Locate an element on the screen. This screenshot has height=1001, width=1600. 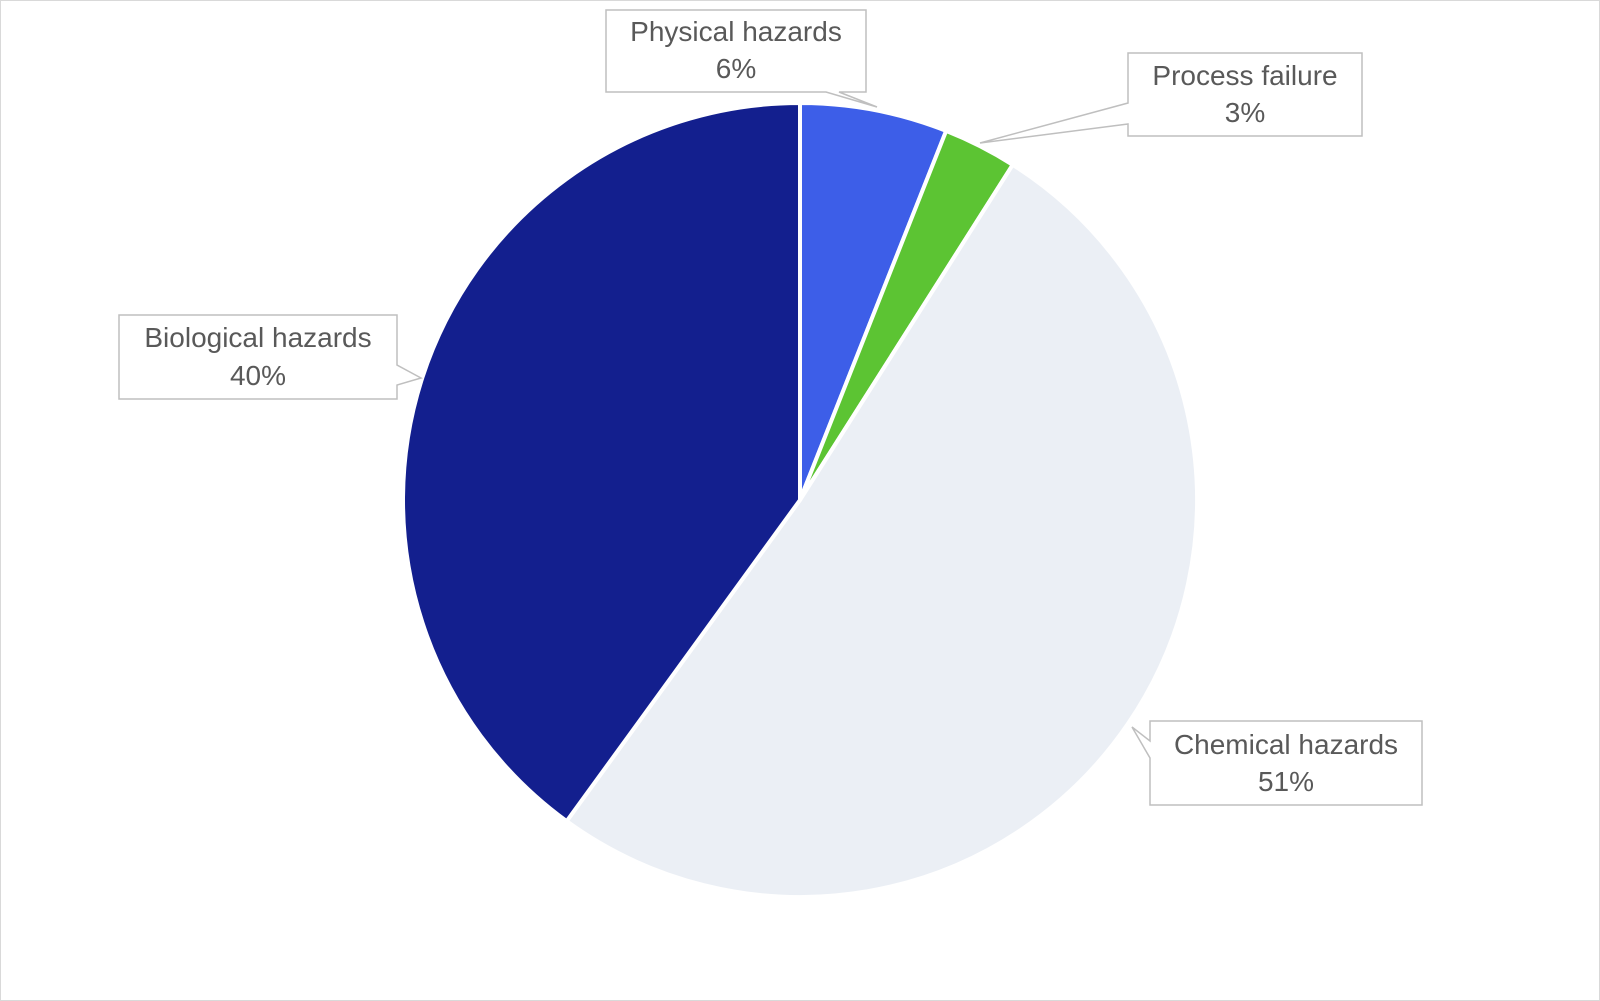
slice-value-label: 51% is located at coordinates (1286, 781).